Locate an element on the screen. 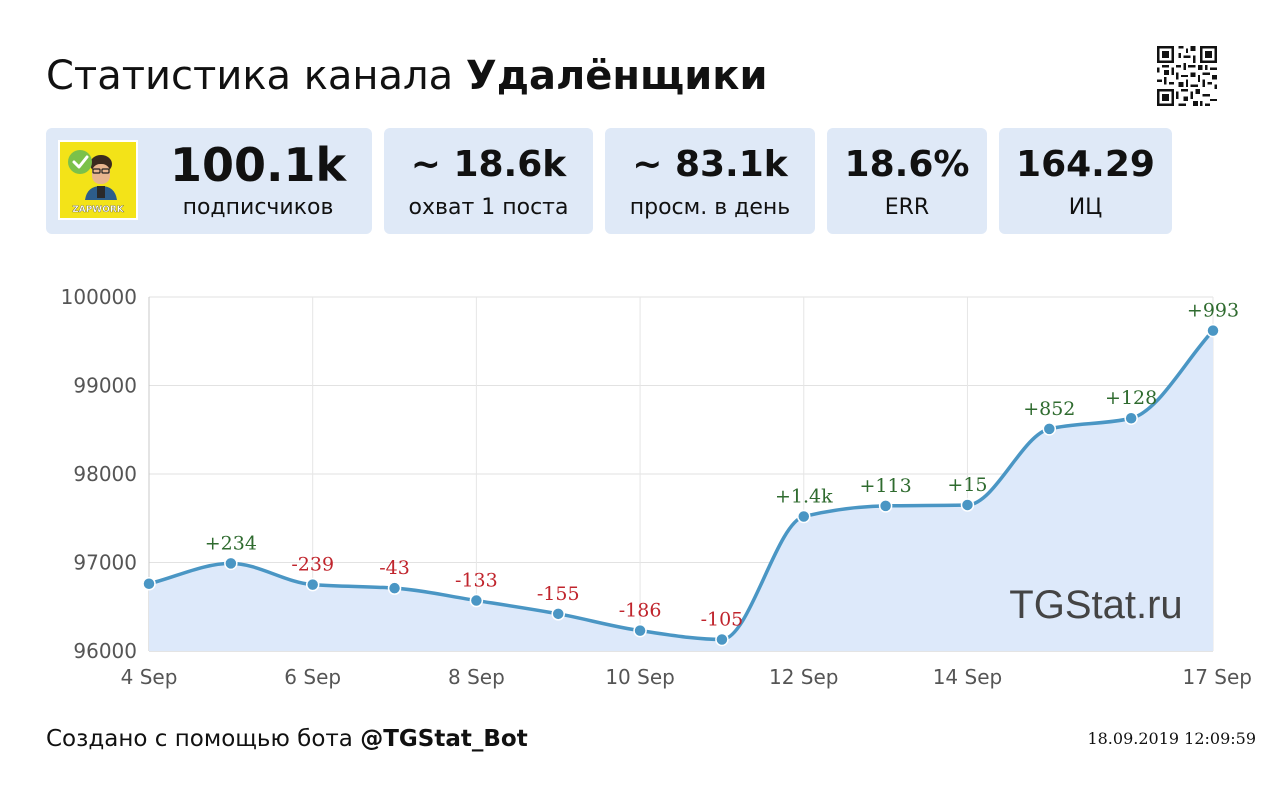 This screenshot has width=1280, height=803. delta-label: -155 is located at coordinates (558, 594).